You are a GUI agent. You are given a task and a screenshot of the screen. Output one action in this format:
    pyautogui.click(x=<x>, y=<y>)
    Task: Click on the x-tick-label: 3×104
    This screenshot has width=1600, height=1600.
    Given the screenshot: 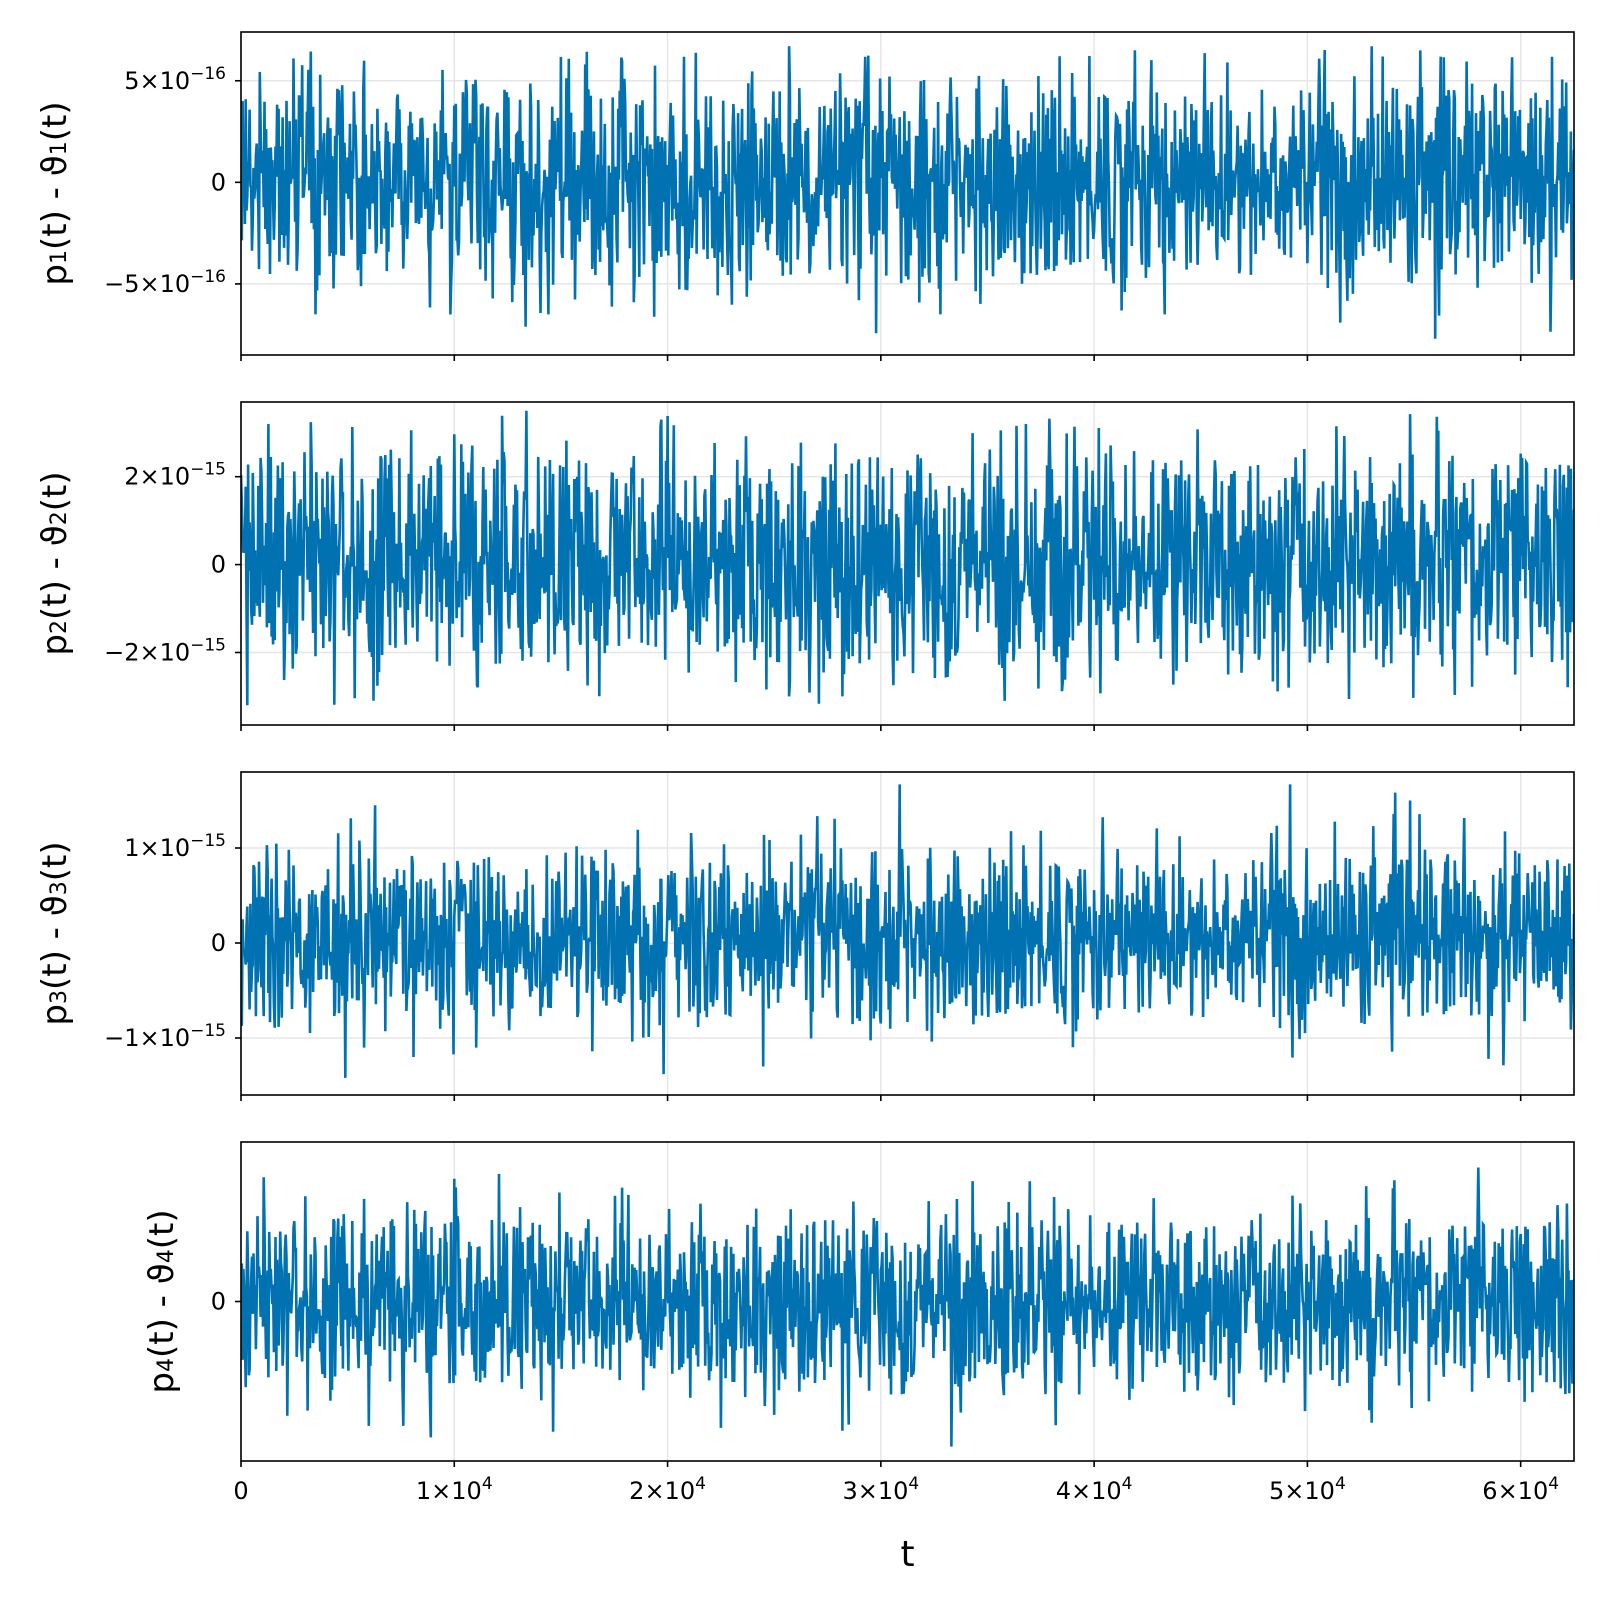 What is the action you would take?
    pyautogui.click(x=880, y=1489)
    